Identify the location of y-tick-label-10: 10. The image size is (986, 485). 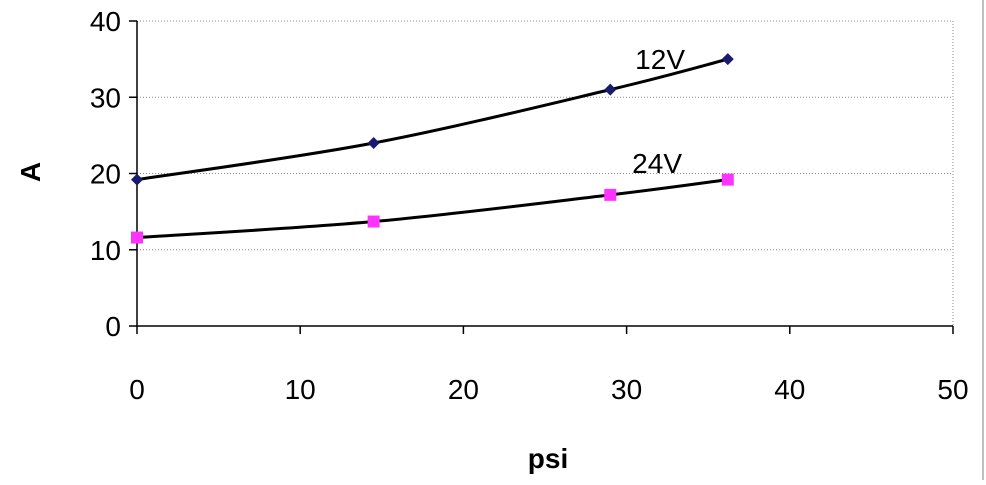
(105, 250).